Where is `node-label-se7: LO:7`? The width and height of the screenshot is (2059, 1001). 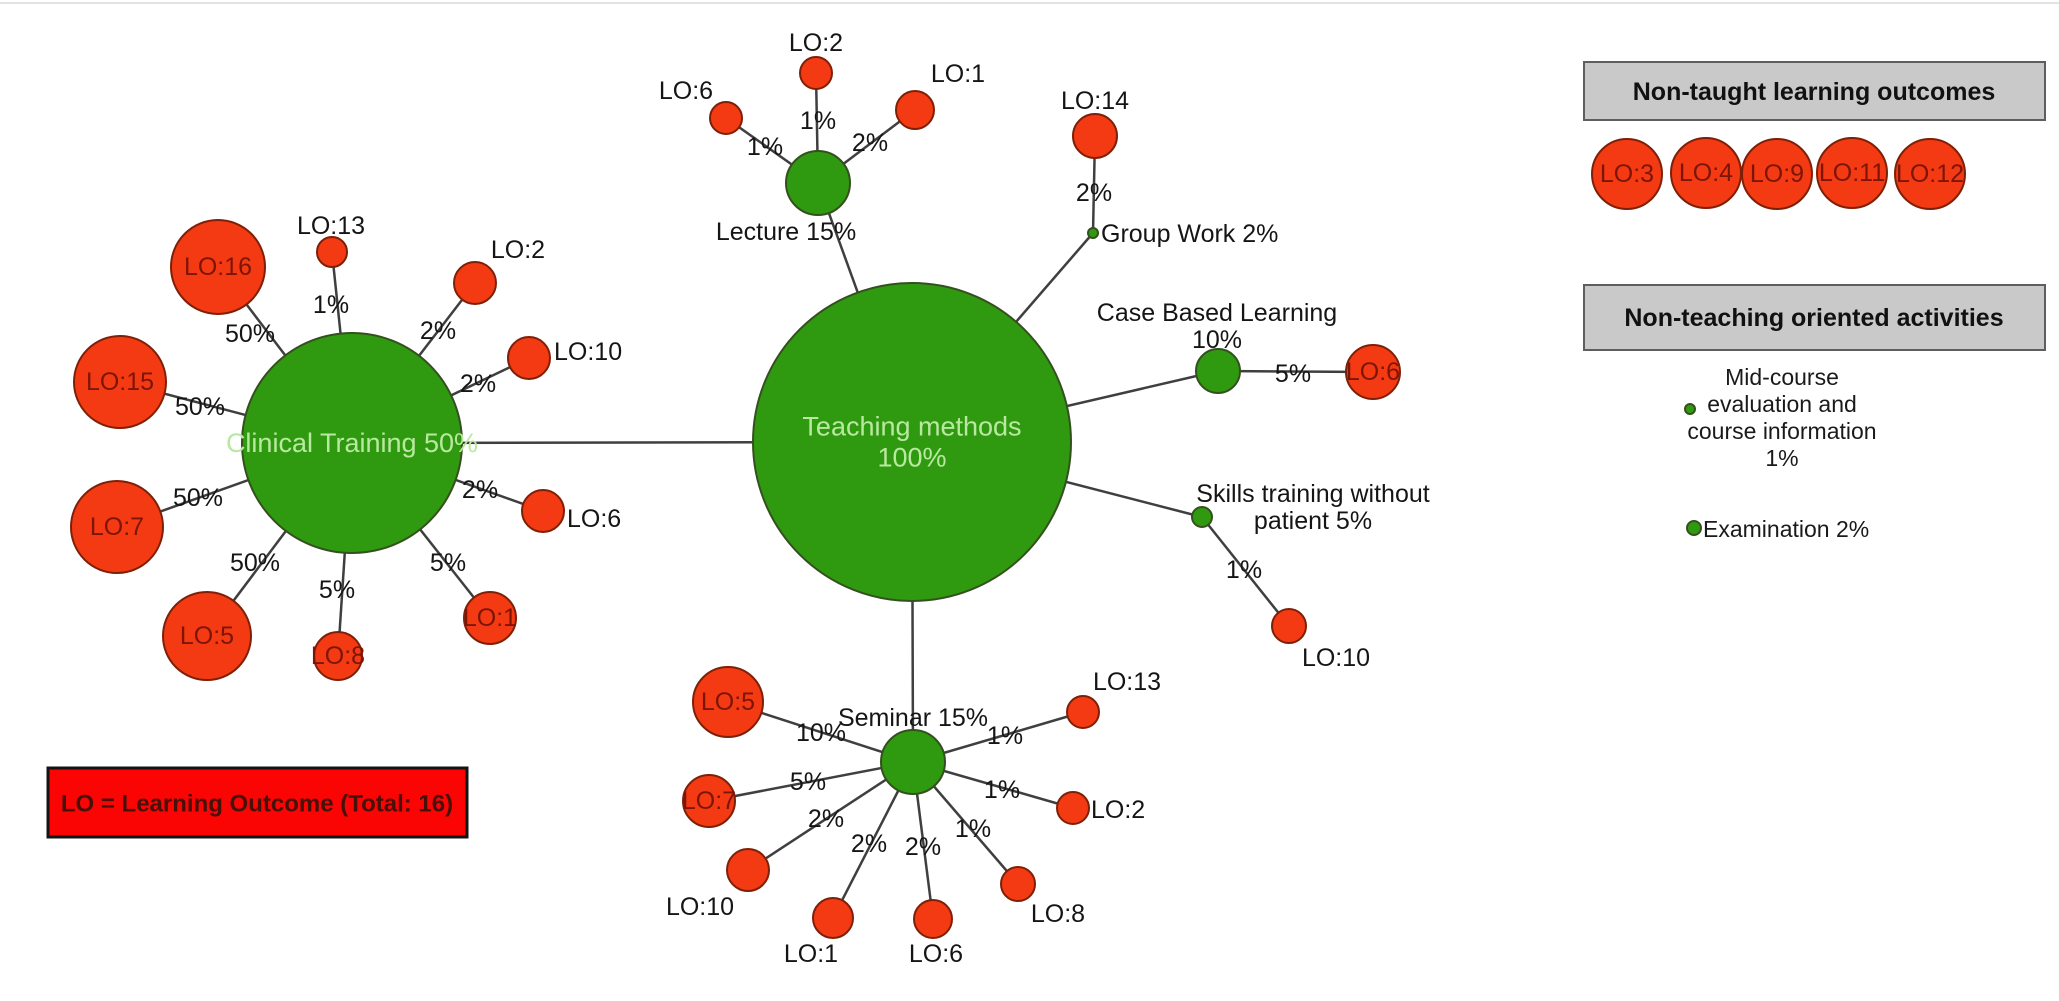 node-label-se7: LO:7 is located at coordinates (709, 801).